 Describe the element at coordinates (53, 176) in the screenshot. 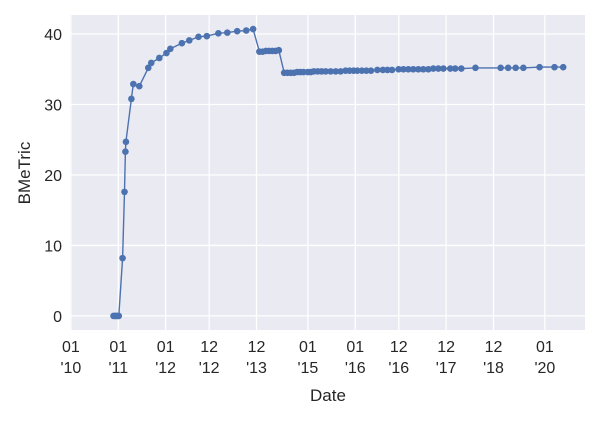

I see `y-tick-label: 20` at that location.